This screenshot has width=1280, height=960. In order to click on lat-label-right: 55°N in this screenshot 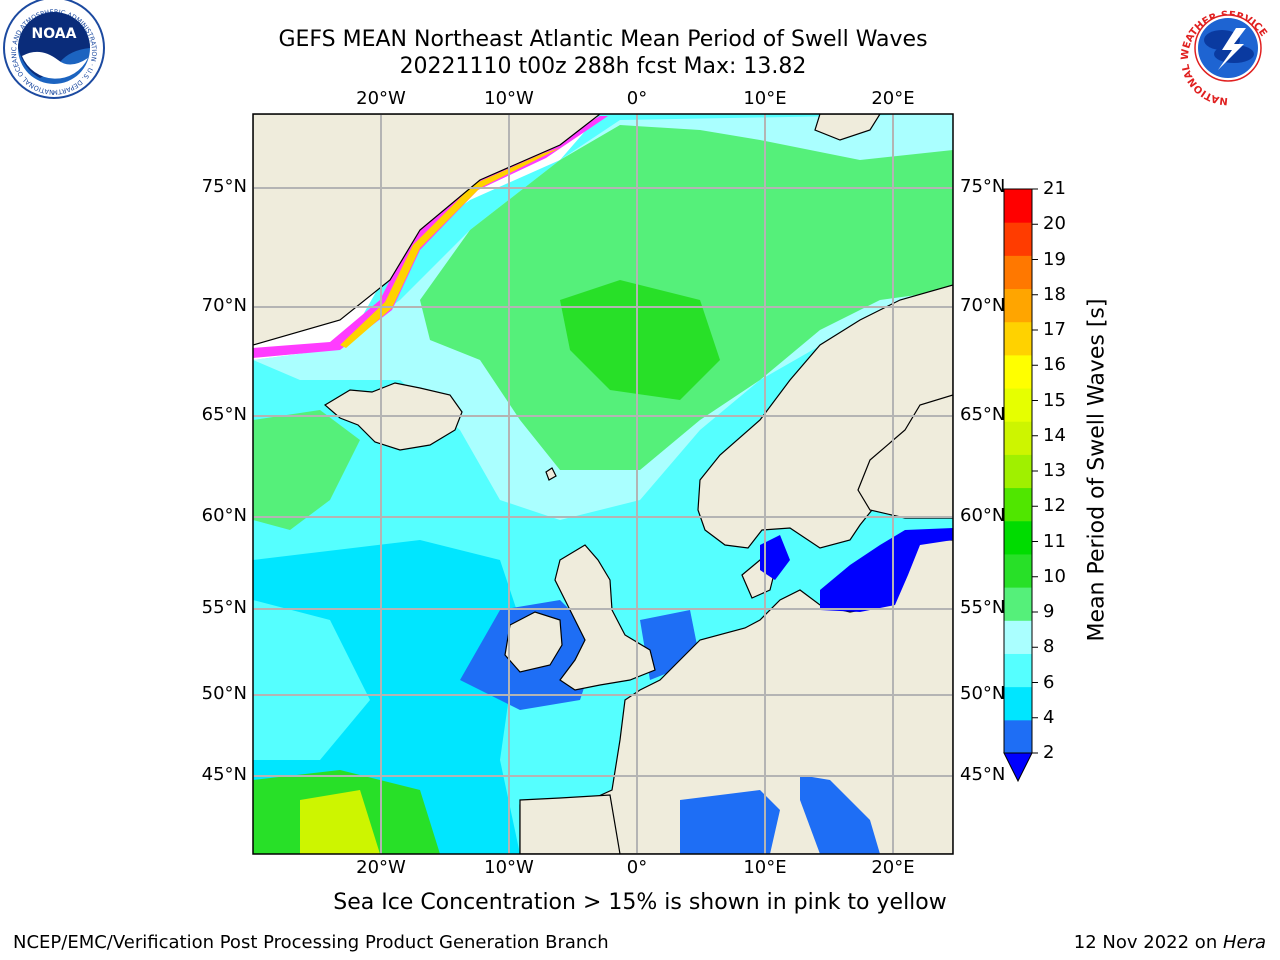, I will do `click(983, 607)`.